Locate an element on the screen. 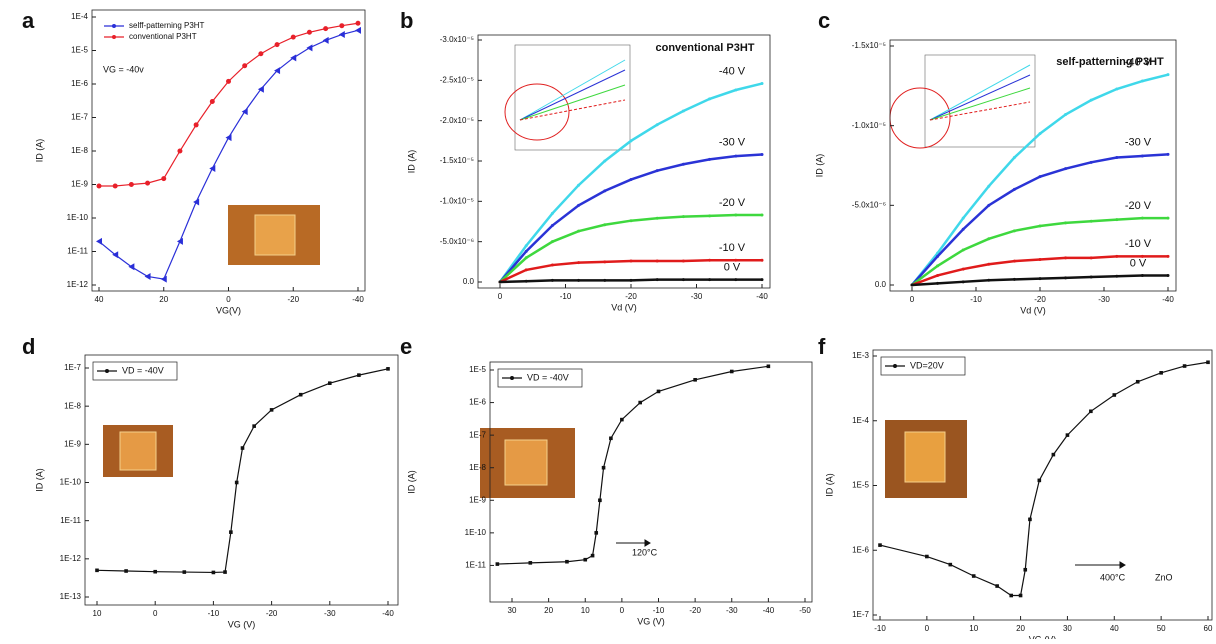 Image resolution: width=1216 pixels, height=644 pixels. series-label: -40 V is located at coordinates (1138, 63).